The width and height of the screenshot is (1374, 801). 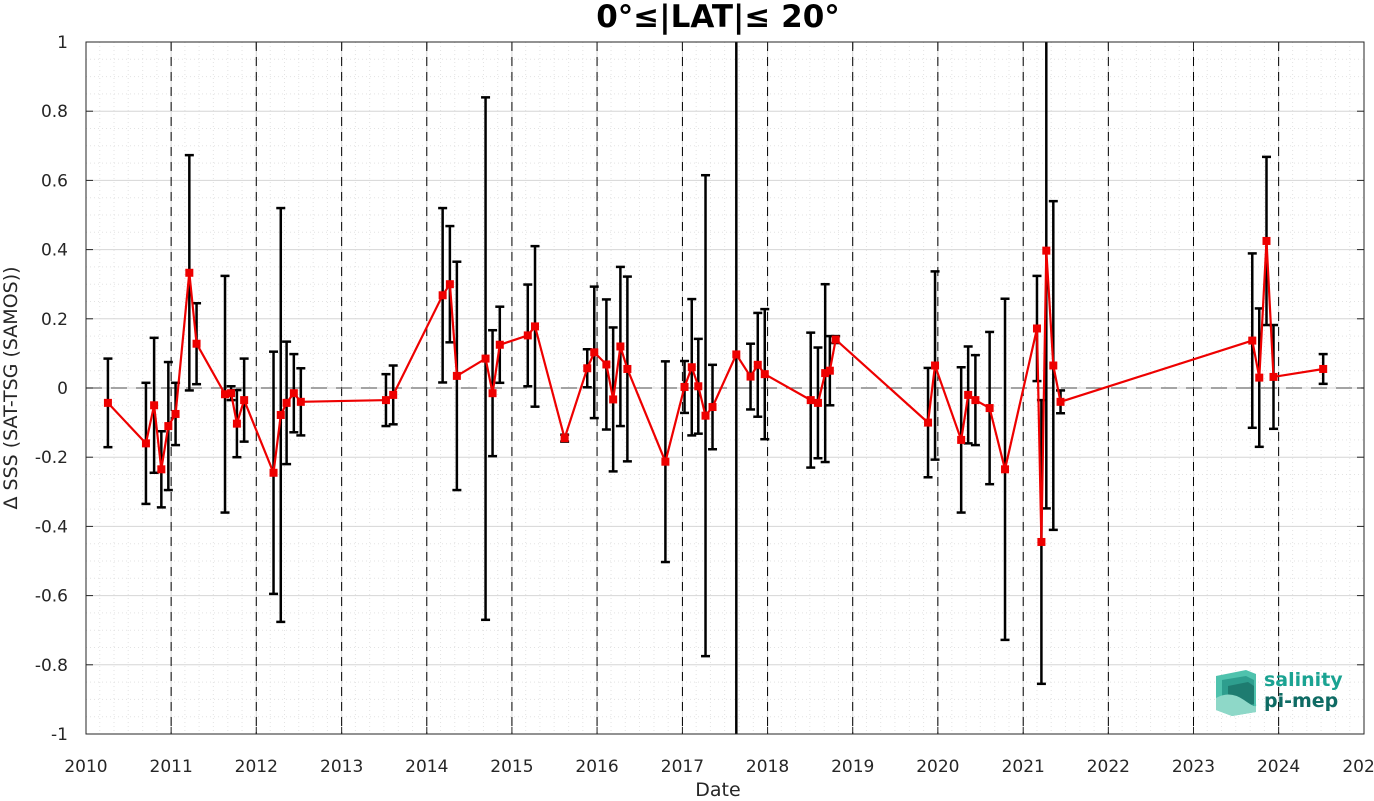 I want to click on x-tick-label: 2025, so click(x=1358, y=767).